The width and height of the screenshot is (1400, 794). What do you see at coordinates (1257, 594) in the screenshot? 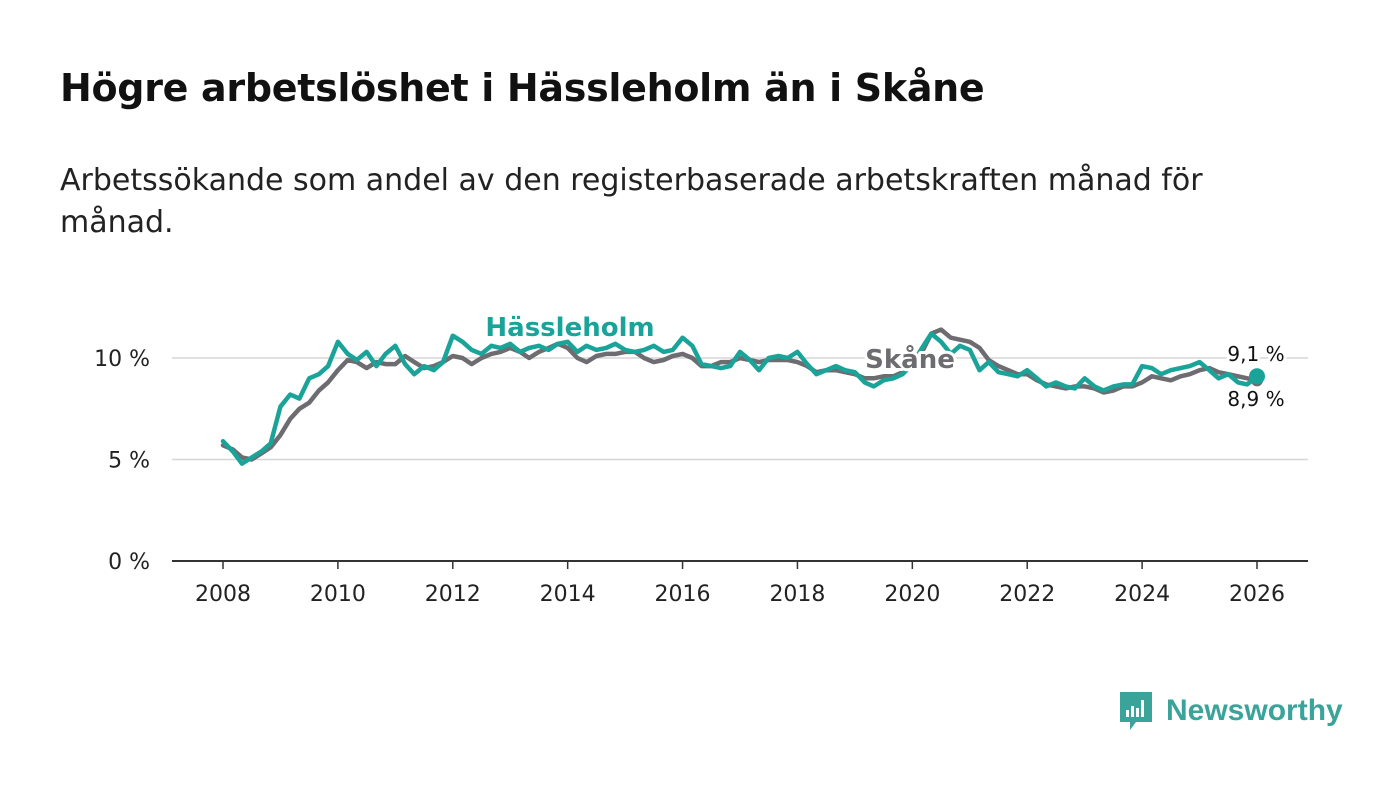
I see `x-tick-label: 2026` at bounding box center [1257, 594].